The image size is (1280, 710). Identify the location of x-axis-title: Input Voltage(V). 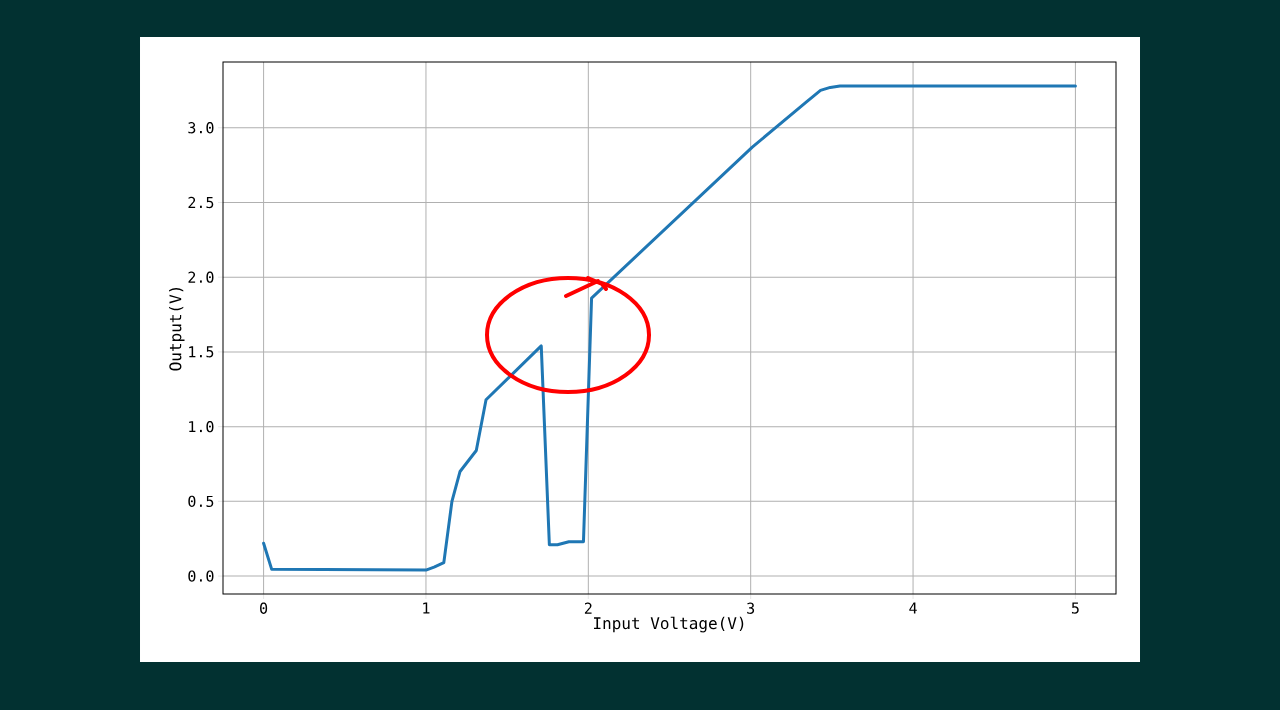
(669, 624).